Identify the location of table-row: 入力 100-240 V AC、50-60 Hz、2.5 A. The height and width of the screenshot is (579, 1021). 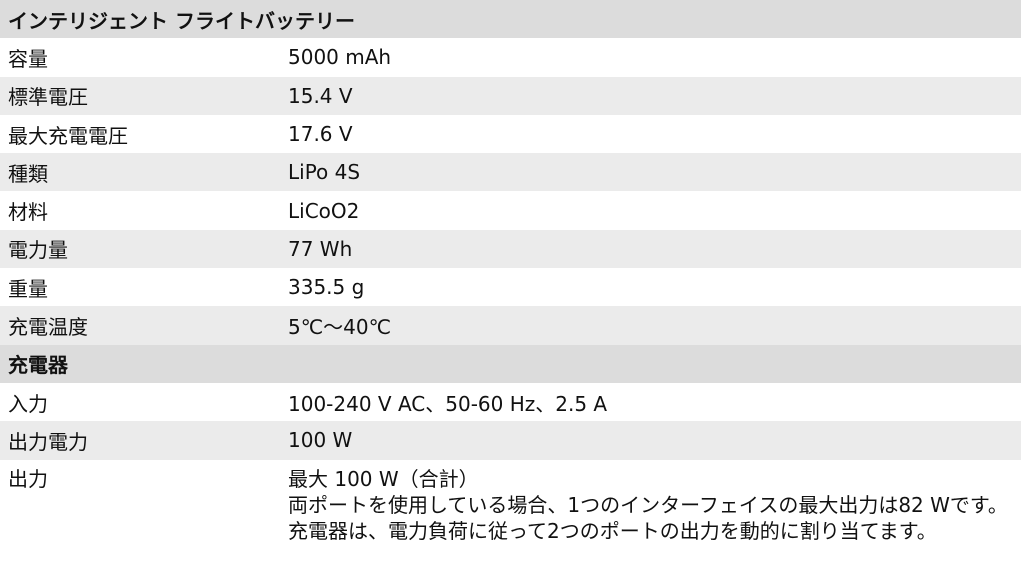
(510, 402).